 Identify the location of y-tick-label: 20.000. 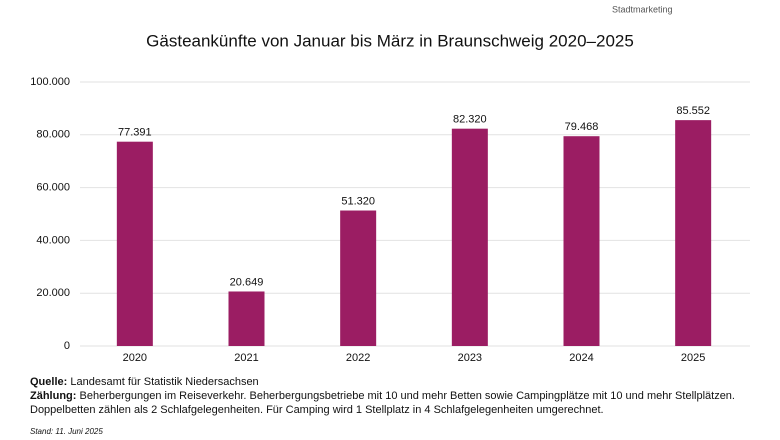
(53, 293).